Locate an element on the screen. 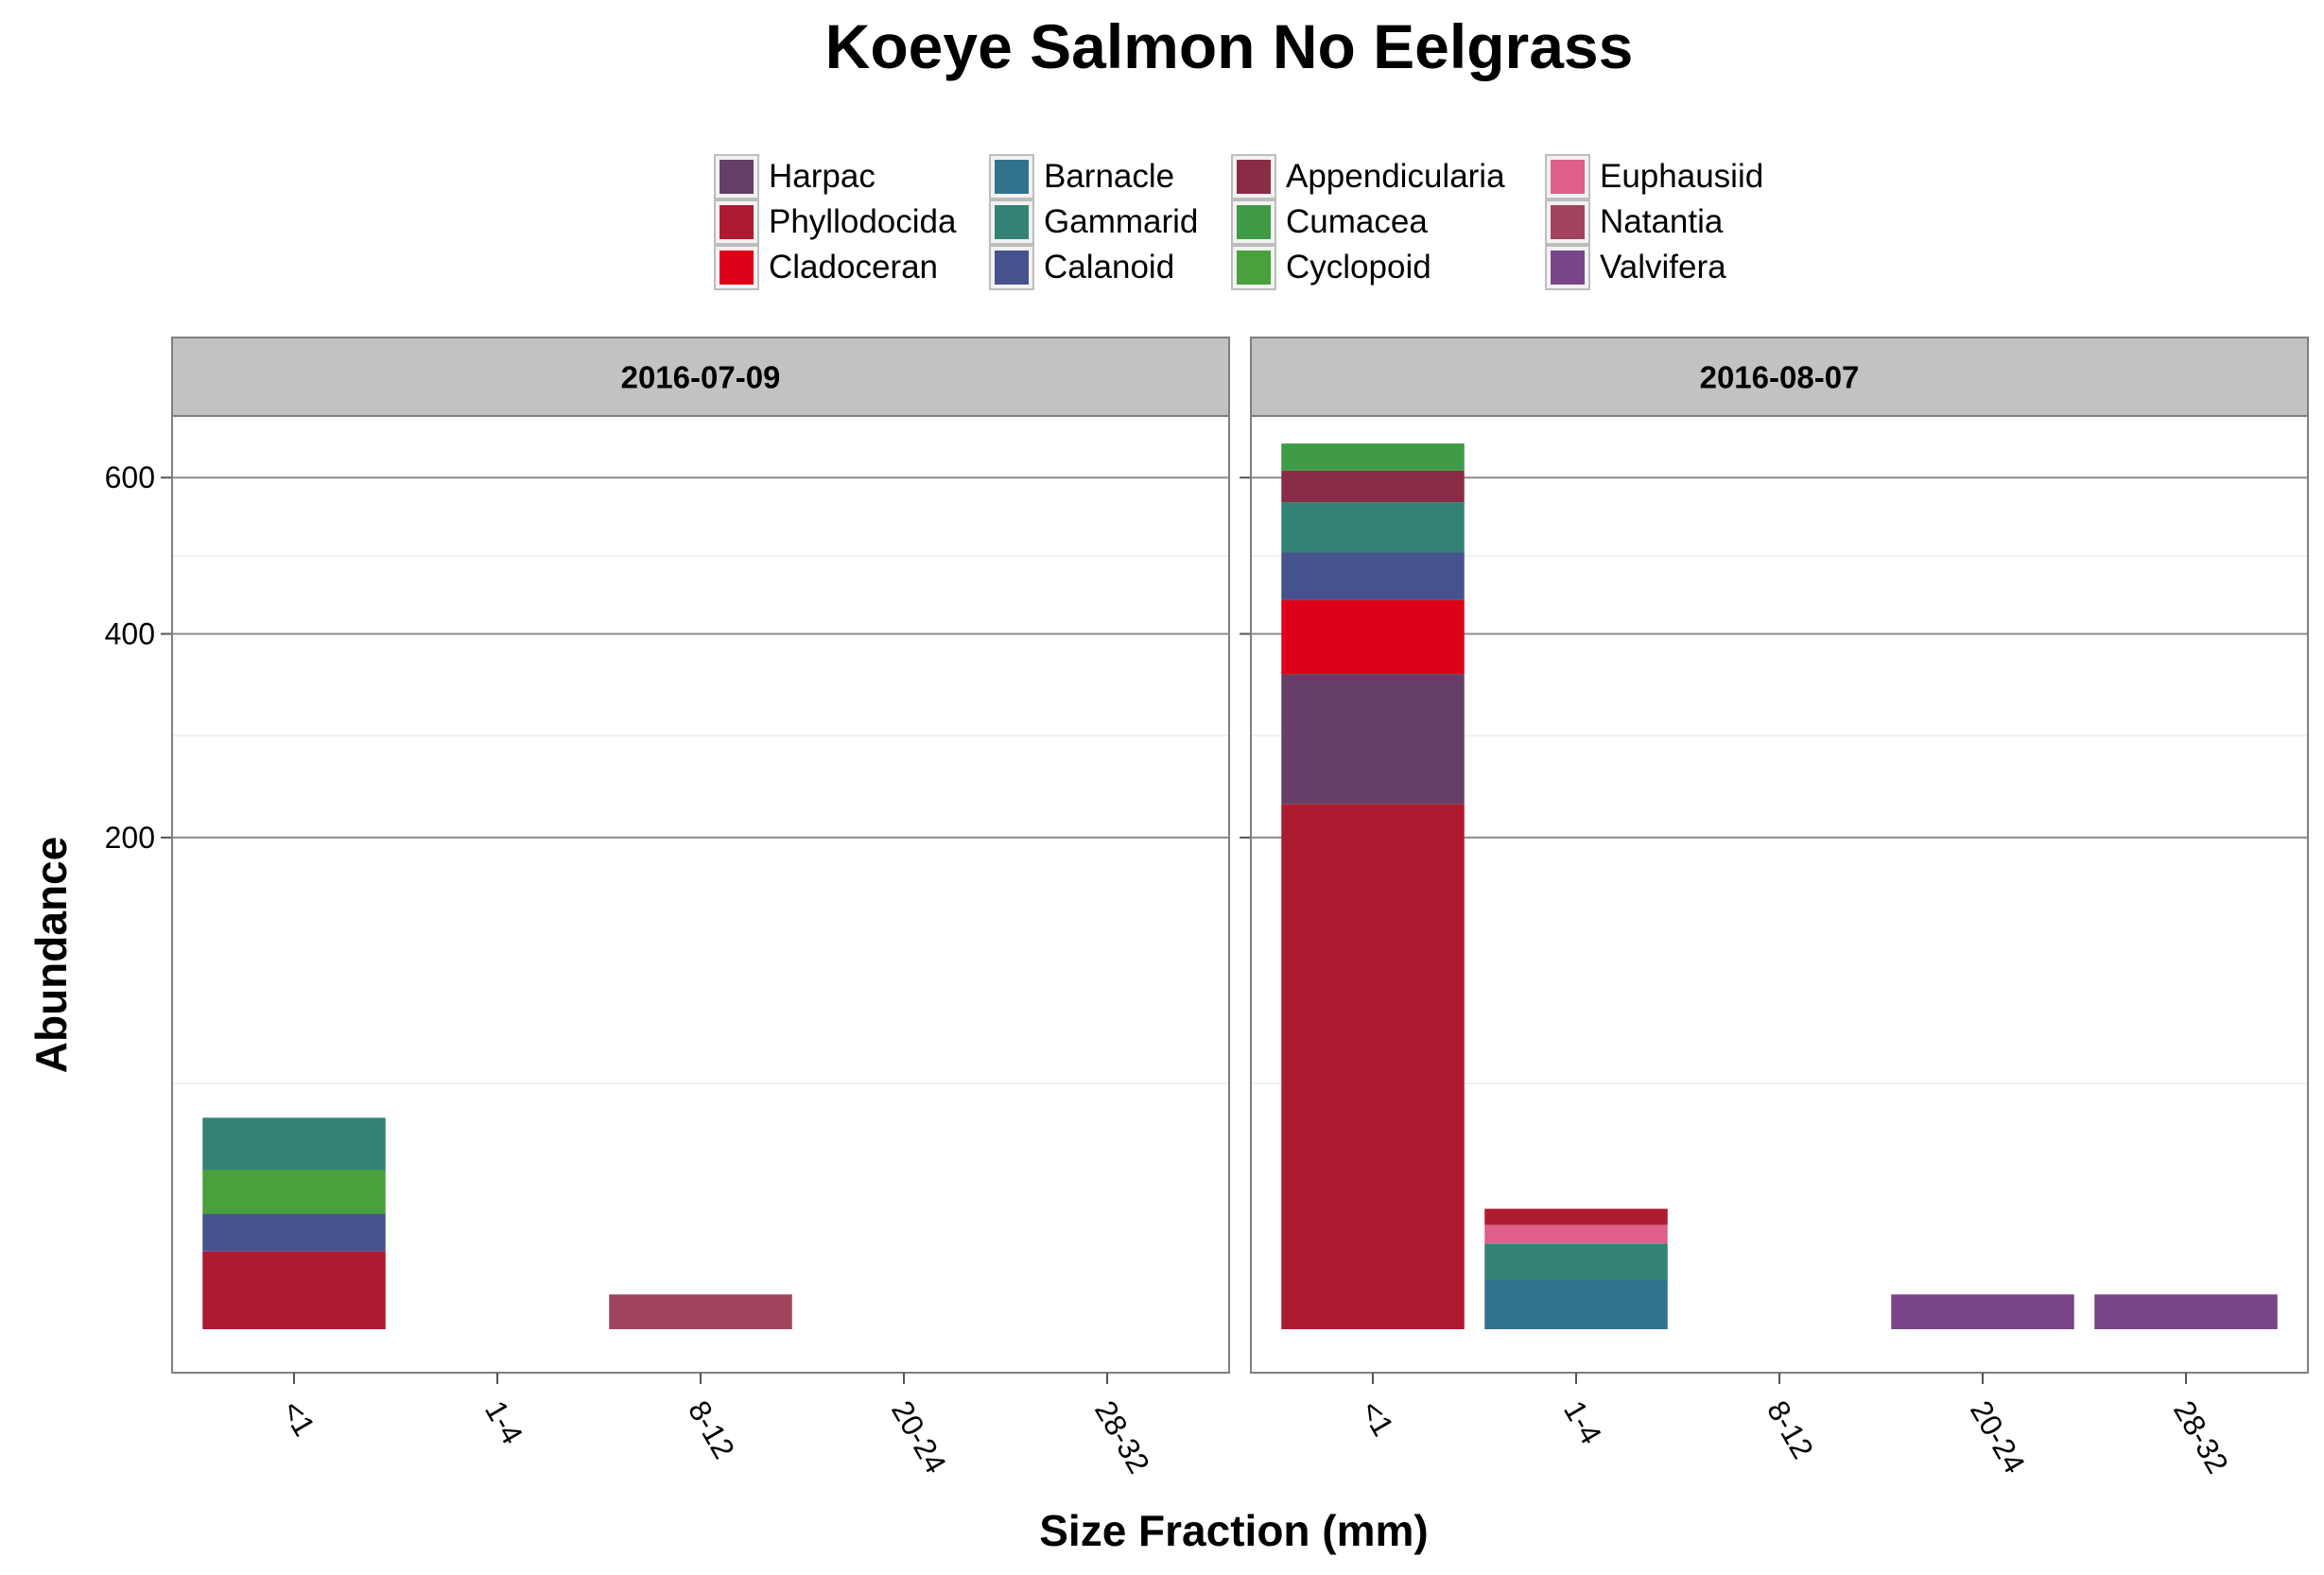 This screenshot has height=1575, width=2324. x-axis-title: Size Fraction (mm) is located at coordinates (1234, 1530).